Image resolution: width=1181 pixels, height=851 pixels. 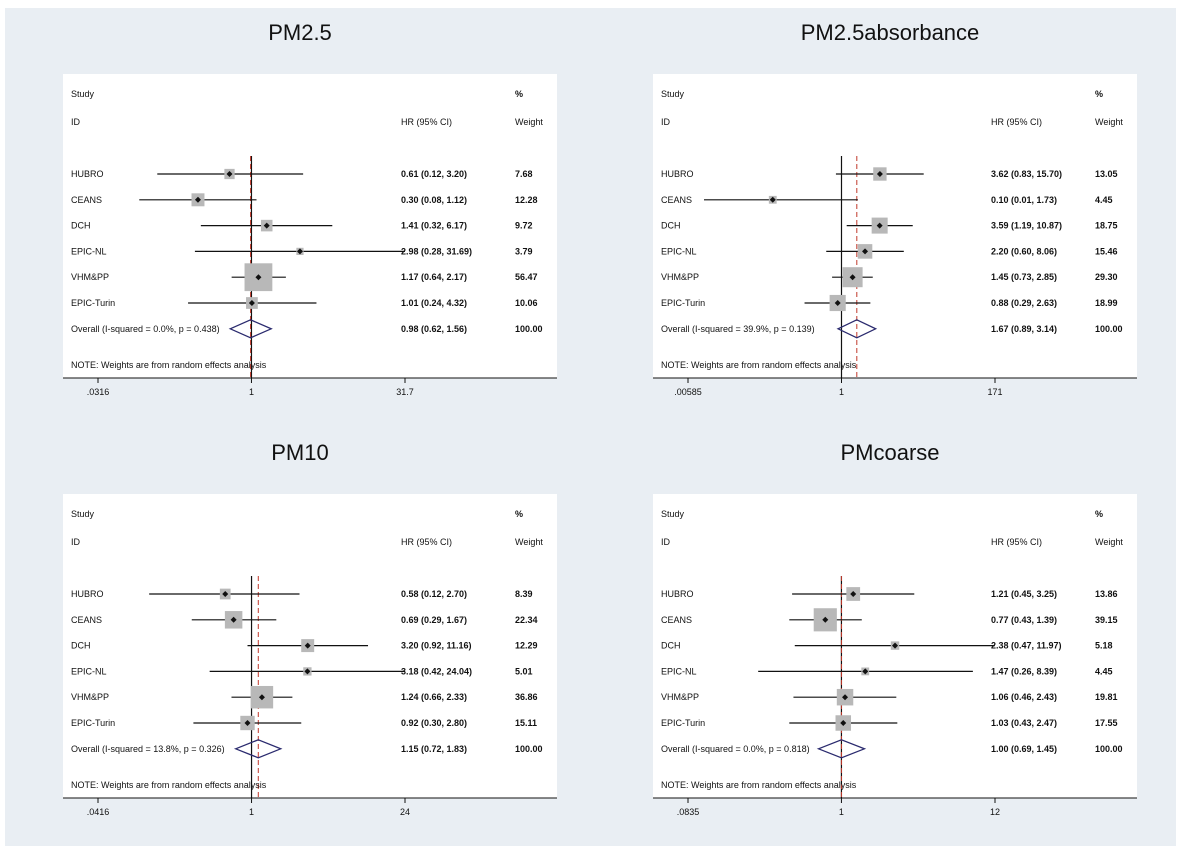 I want to click on weight-value: 22.34, so click(x=526, y=620).